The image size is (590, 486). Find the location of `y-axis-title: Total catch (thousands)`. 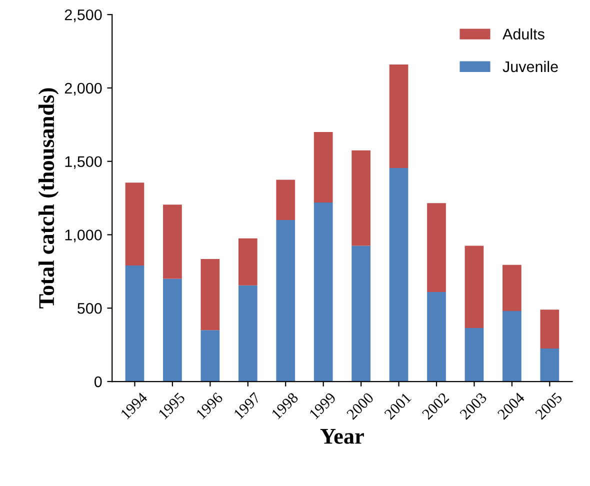

y-axis-title: Total catch (thousands) is located at coordinates (48, 198).